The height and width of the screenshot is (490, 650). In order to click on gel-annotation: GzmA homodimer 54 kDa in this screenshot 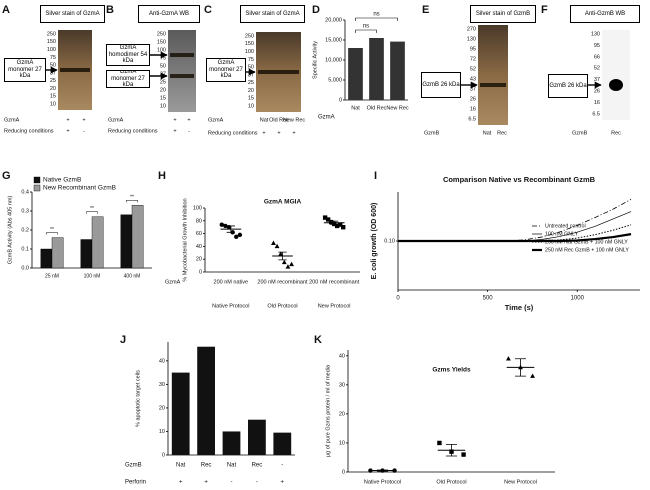, I will do `click(128, 55)`.